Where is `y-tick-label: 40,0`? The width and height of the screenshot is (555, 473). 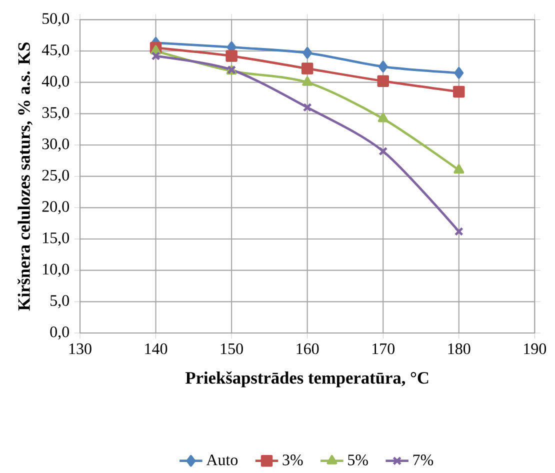 y-tick-label: 40,0 is located at coordinates (55, 83).